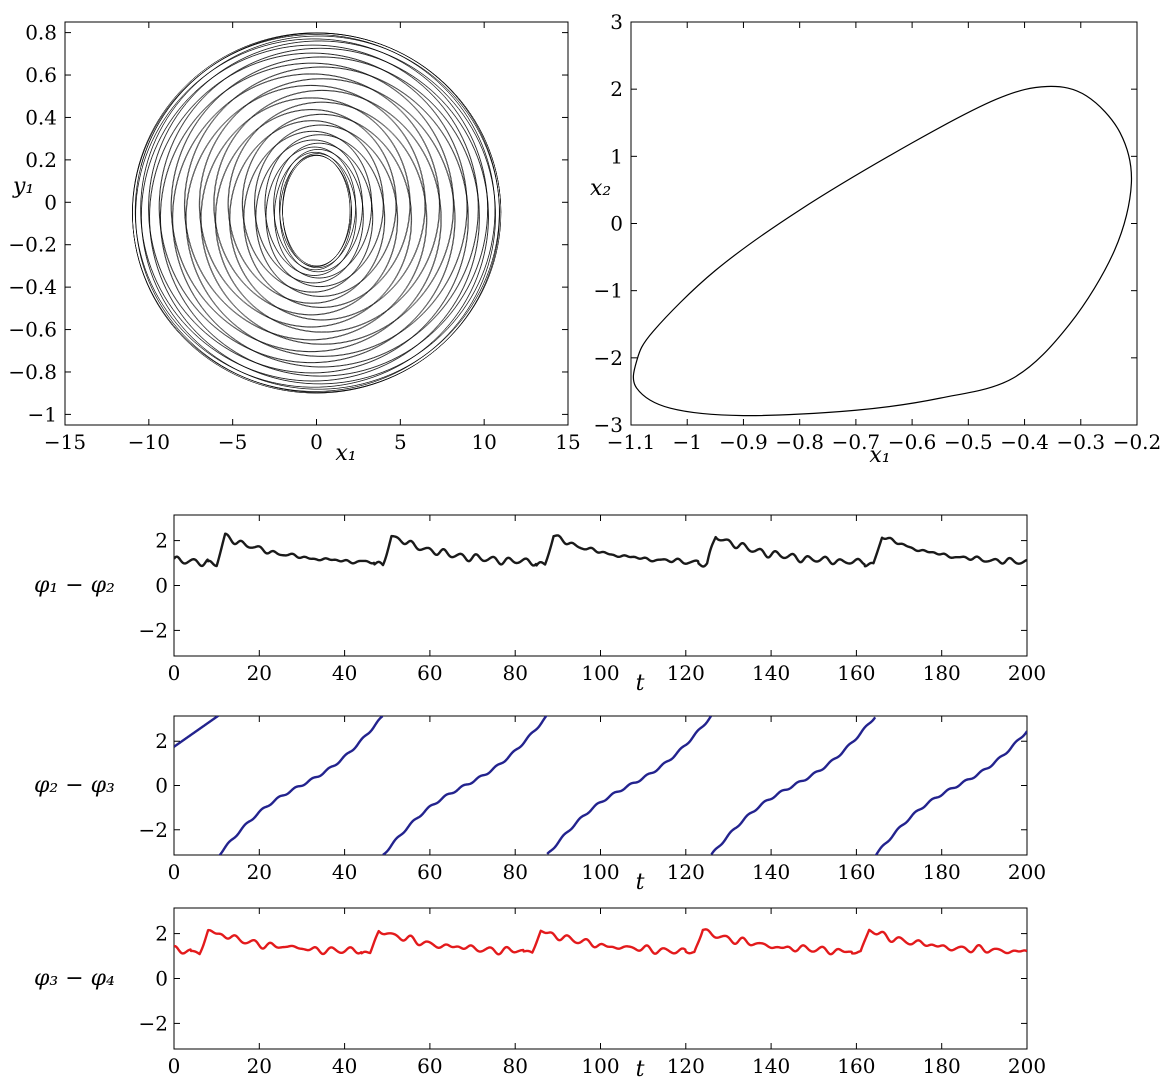  What do you see at coordinates (686, 442) in the screenshot?
I see `x-tick-label: −1` at bounding box center [686, 442].